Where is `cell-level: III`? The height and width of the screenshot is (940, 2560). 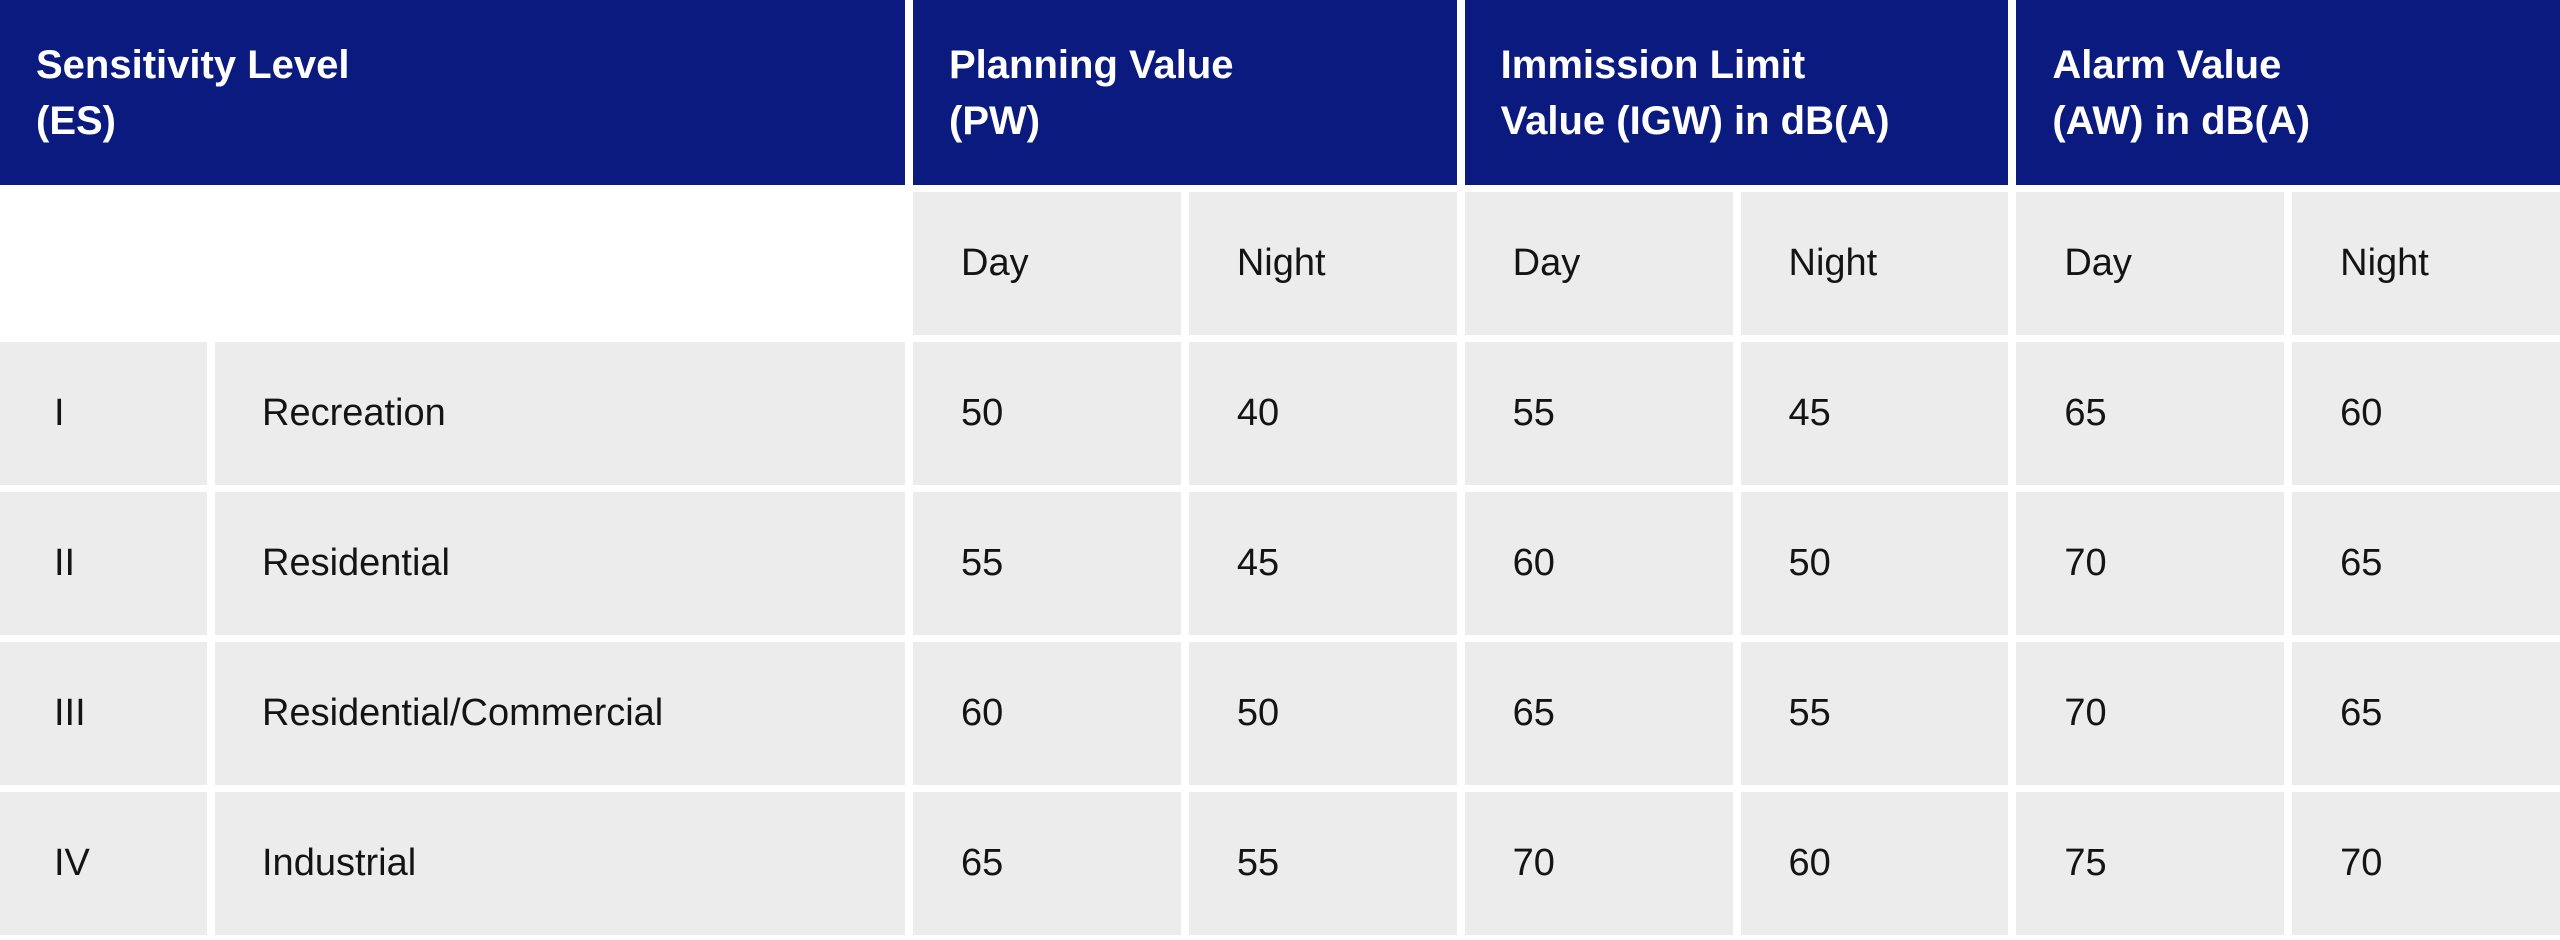 cell-level: III is located at coordinates (103, 713).